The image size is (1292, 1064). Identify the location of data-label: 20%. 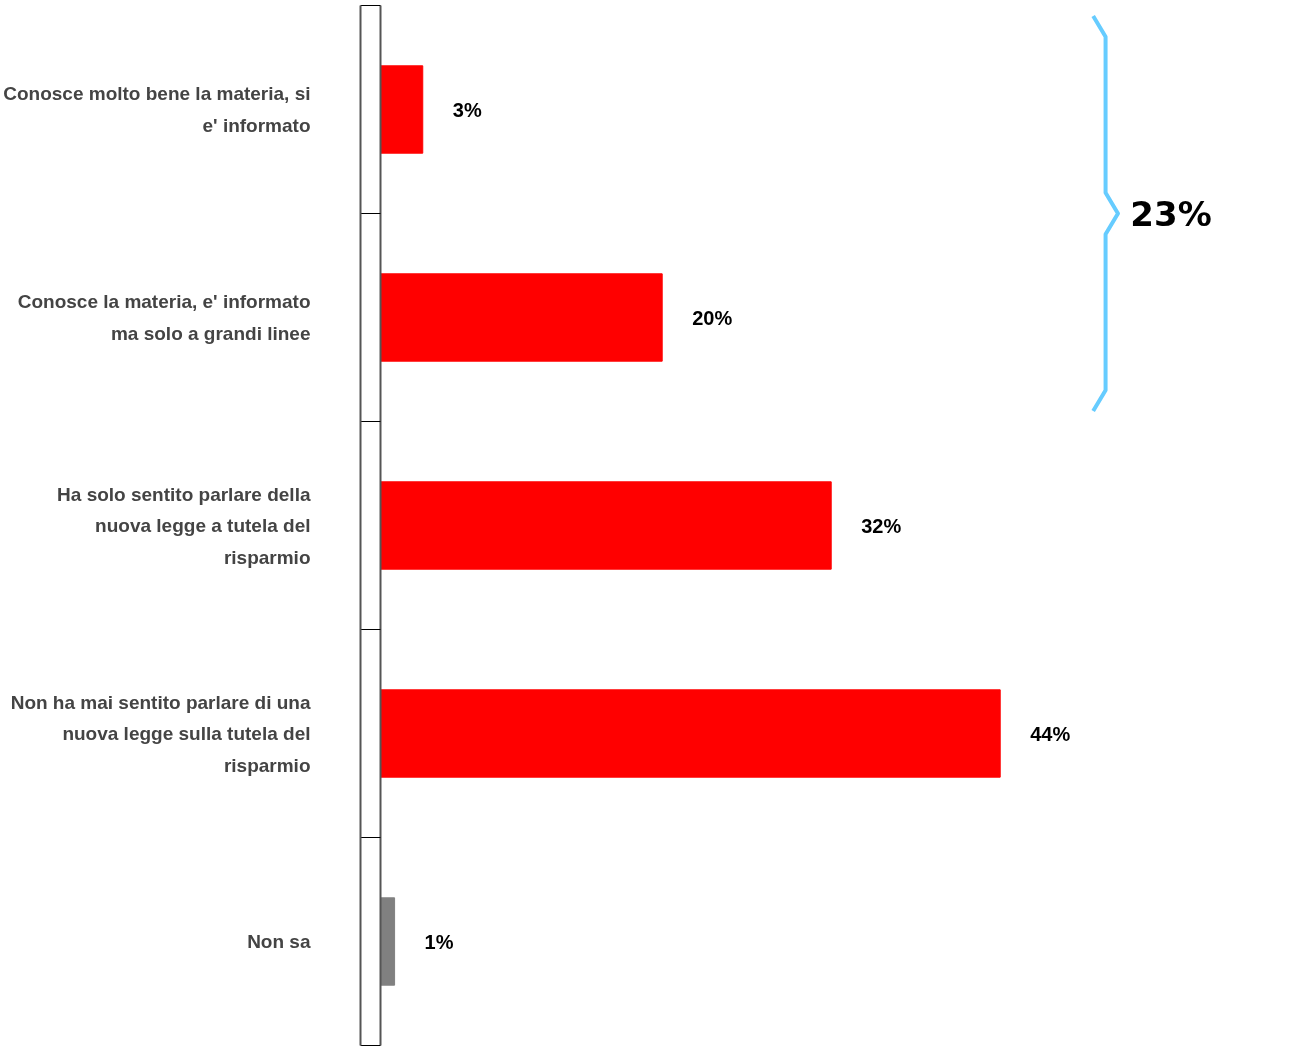
(712, 317).